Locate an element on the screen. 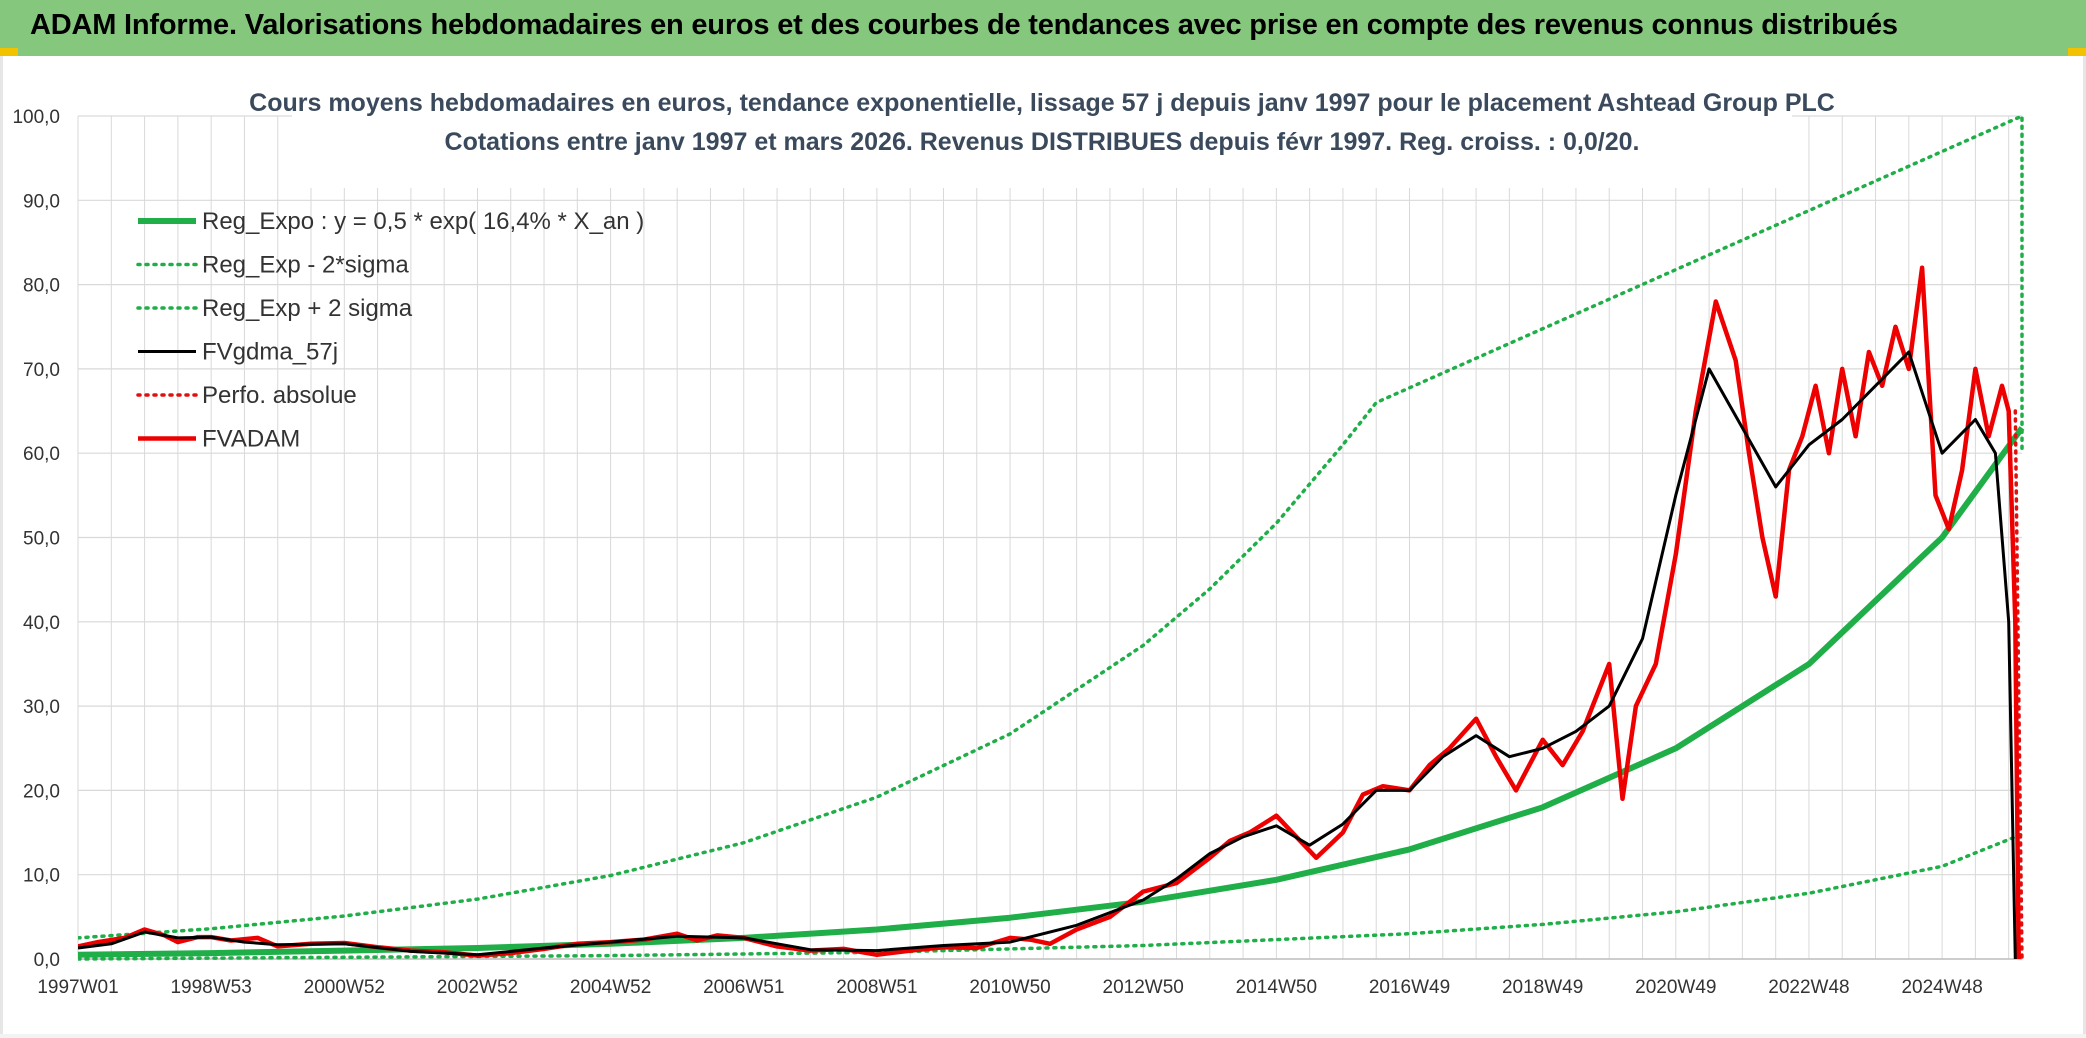  x-tick-label: 2022W48 is located at coordinates (1808, 987).